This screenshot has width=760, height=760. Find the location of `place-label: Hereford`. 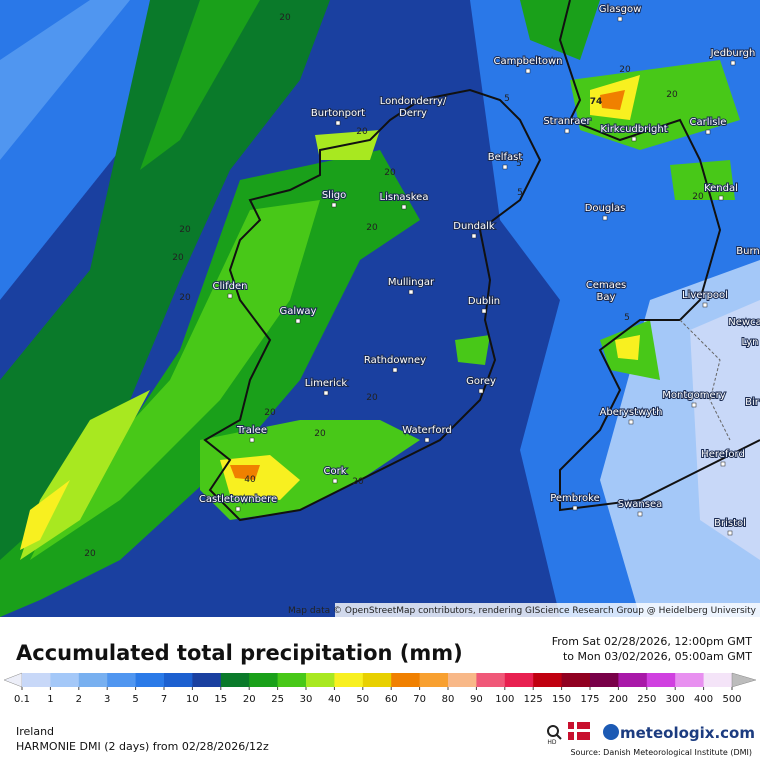

place-label: Hereford is located at coordinates (723, 454).